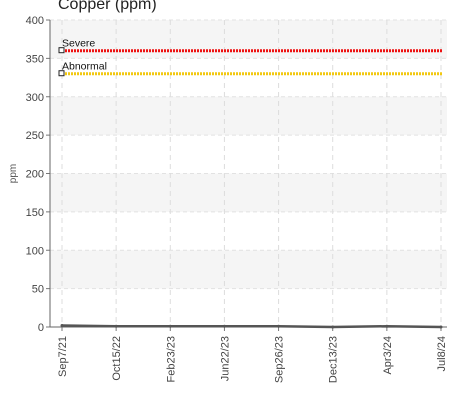 The width and height of the screenshot is (457, 402). What do you see at coordinates (35, 59) in the screenshot?
I see `y-tick-label: 350` at bounding box center [35, 59].